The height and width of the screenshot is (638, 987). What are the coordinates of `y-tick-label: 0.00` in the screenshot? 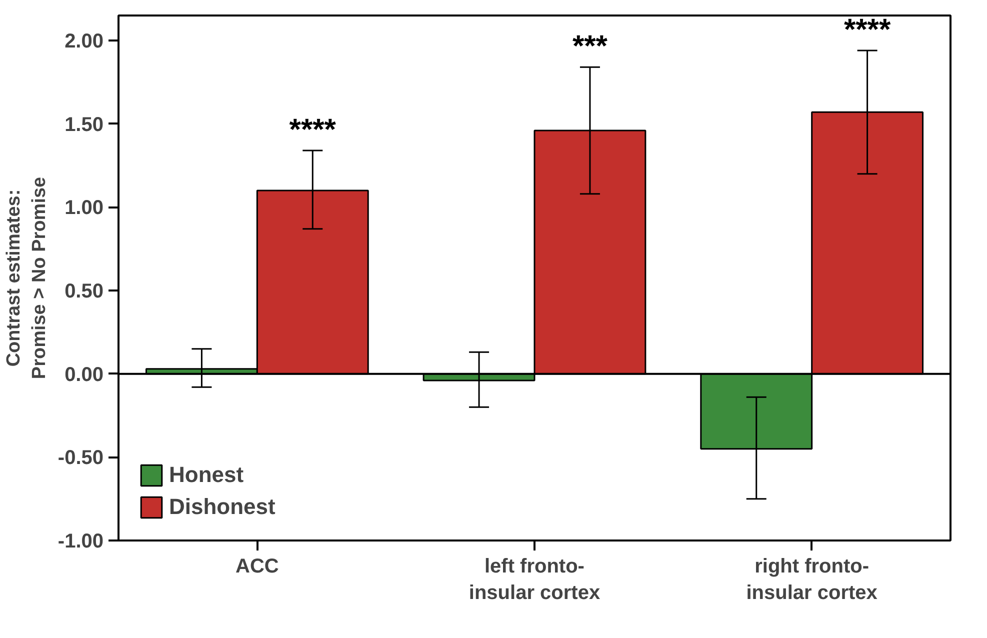 It's located at (84, 375).